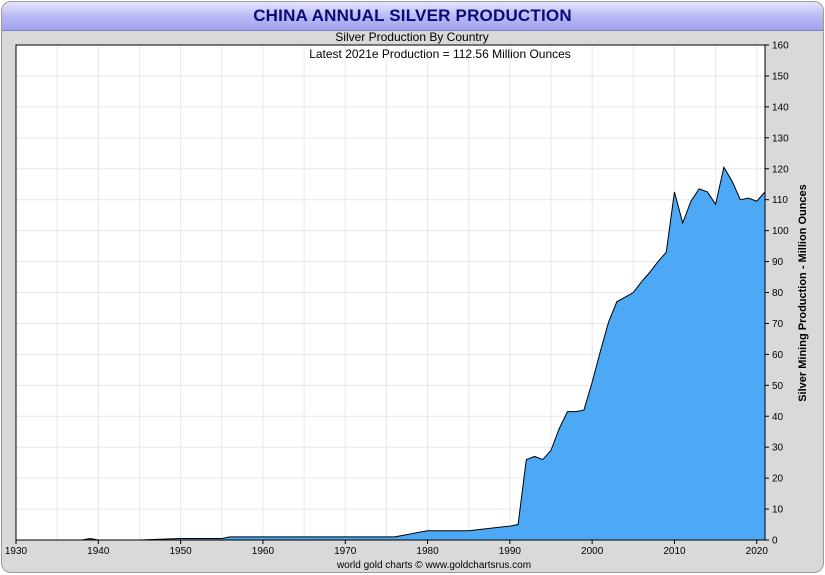 The image size is (825, 575). Describe the element at coordinates (98, 551) in the screenshot. I see `x-tick-label: 1940` at that location.